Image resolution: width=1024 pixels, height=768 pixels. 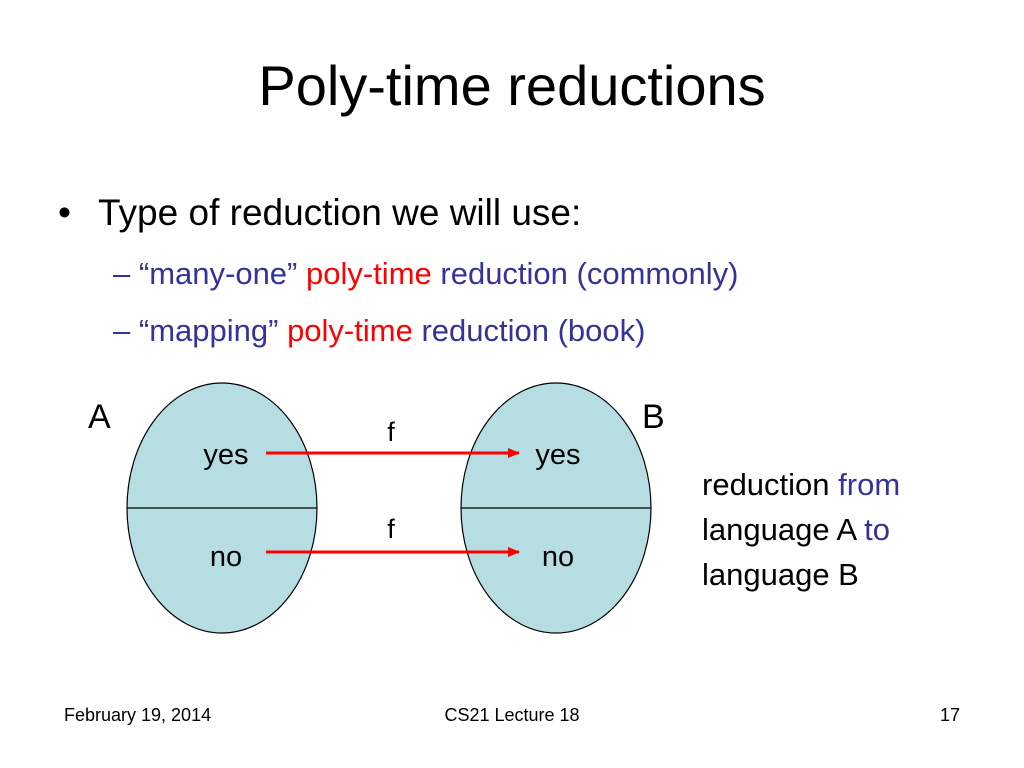 What do you see at coordinates (99, 417) in the screenshot?
I see `language-a-label: A` at bounding box center [99, 417].